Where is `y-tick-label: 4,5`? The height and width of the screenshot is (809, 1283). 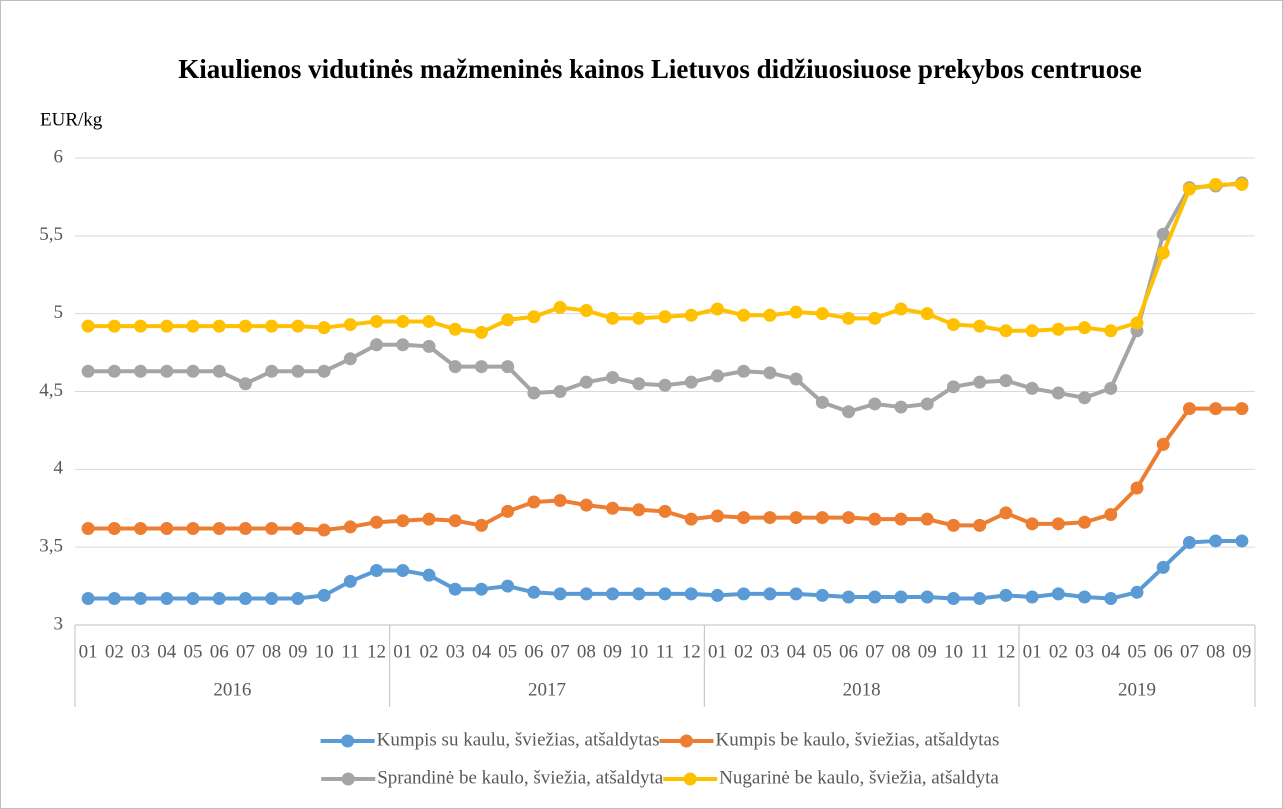
y-tick-label: 4,5 is located at coordinates (51, 390).